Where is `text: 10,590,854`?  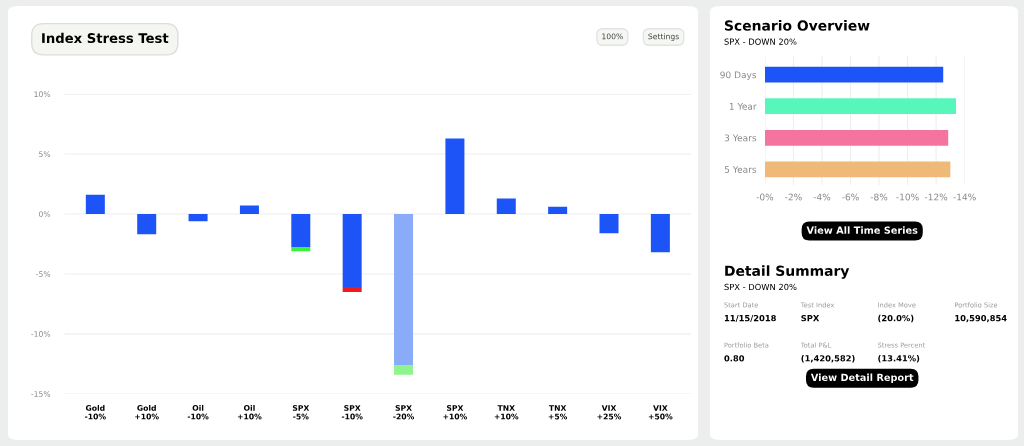 text: 10,590,854 is located at coordinates (981, 319).